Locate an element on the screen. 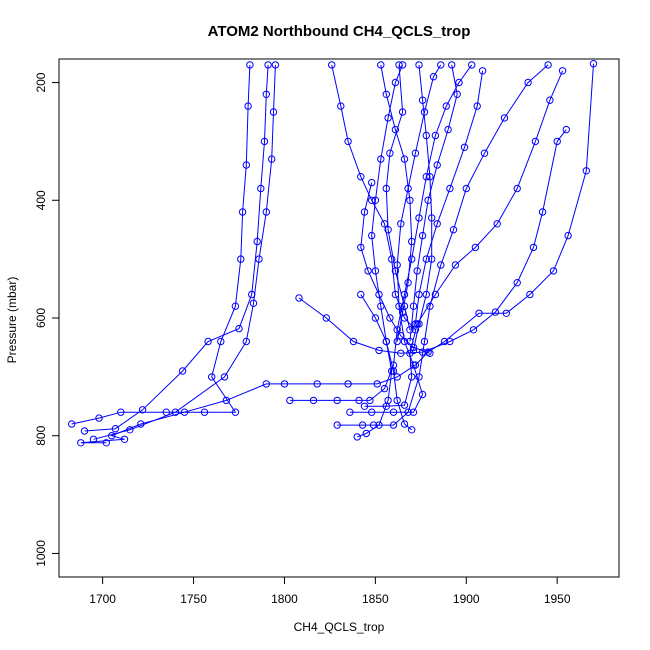  x-axis-label: CH4_QCLS_trop is located at coordinates (339, 627).